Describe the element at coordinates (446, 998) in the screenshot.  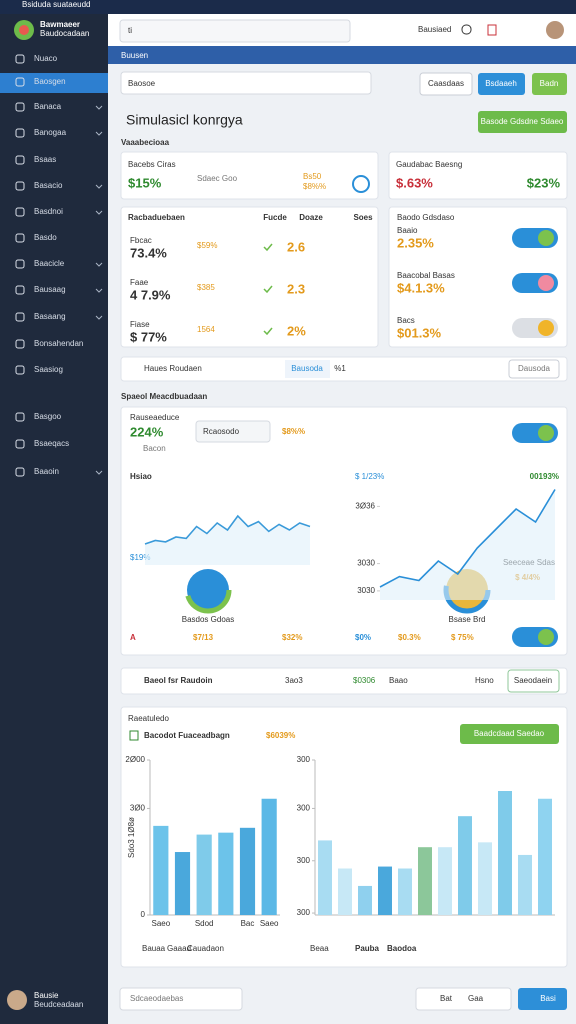
I see `button-label: Bat` at that location.